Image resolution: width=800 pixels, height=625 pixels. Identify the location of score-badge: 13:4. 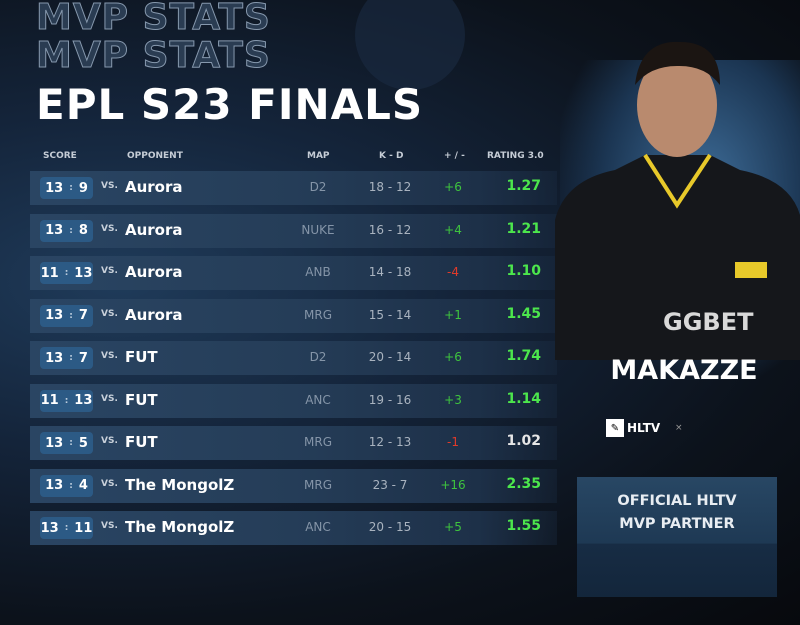
(66, 485).